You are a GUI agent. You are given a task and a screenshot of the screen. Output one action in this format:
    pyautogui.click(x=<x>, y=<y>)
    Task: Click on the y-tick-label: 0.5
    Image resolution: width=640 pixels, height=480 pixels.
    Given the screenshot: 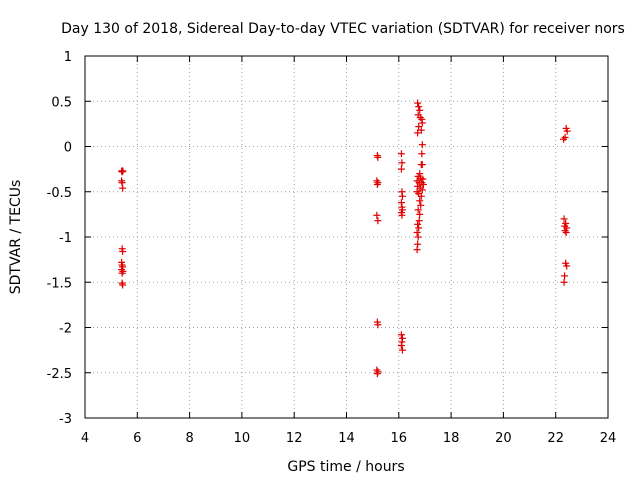 What is the action you would take?
    pyautogui.click(x=61, y=102)
    